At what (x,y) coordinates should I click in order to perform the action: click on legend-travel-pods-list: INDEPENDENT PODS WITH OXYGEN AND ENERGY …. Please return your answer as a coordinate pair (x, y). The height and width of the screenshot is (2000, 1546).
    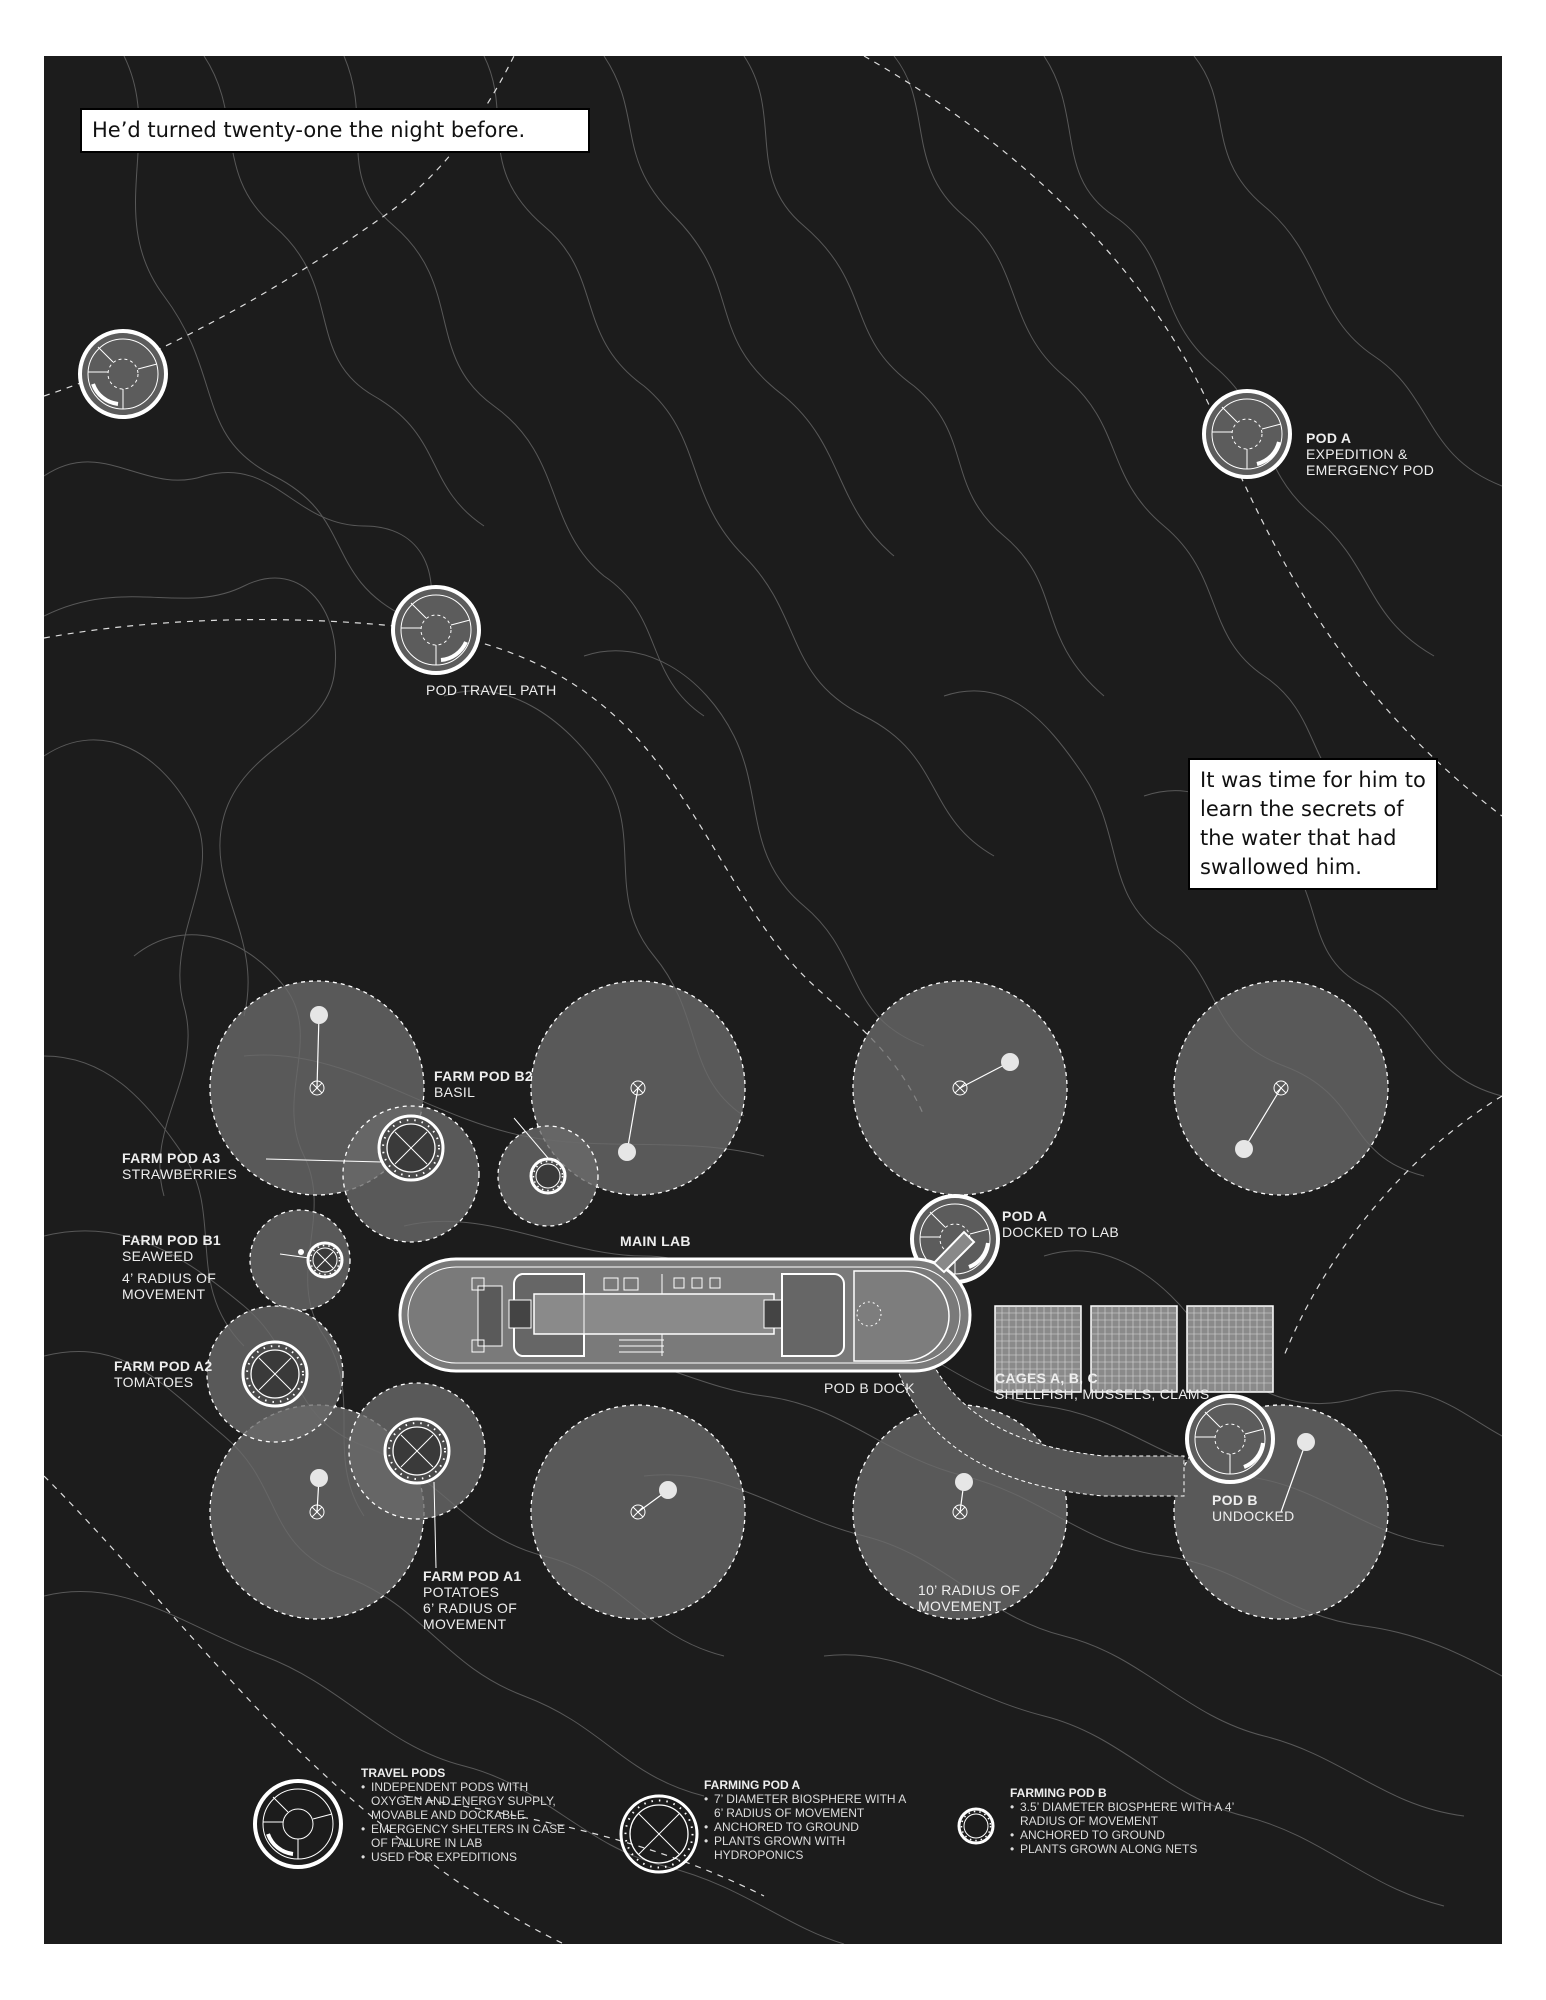
    Looking at the image, I should click on (468, 1822).